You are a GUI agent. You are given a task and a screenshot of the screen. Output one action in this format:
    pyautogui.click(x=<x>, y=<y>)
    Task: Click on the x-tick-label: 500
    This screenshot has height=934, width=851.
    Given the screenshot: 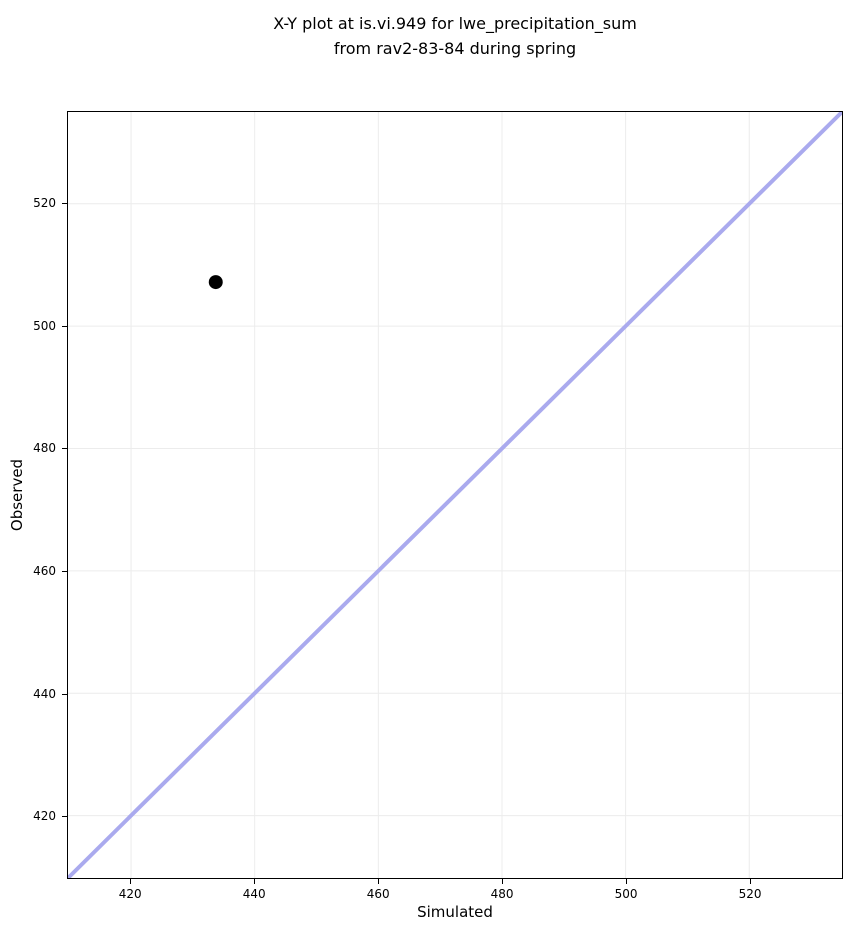 What is the action you would take?
    pyautogui.click(x=626, y=894)
    